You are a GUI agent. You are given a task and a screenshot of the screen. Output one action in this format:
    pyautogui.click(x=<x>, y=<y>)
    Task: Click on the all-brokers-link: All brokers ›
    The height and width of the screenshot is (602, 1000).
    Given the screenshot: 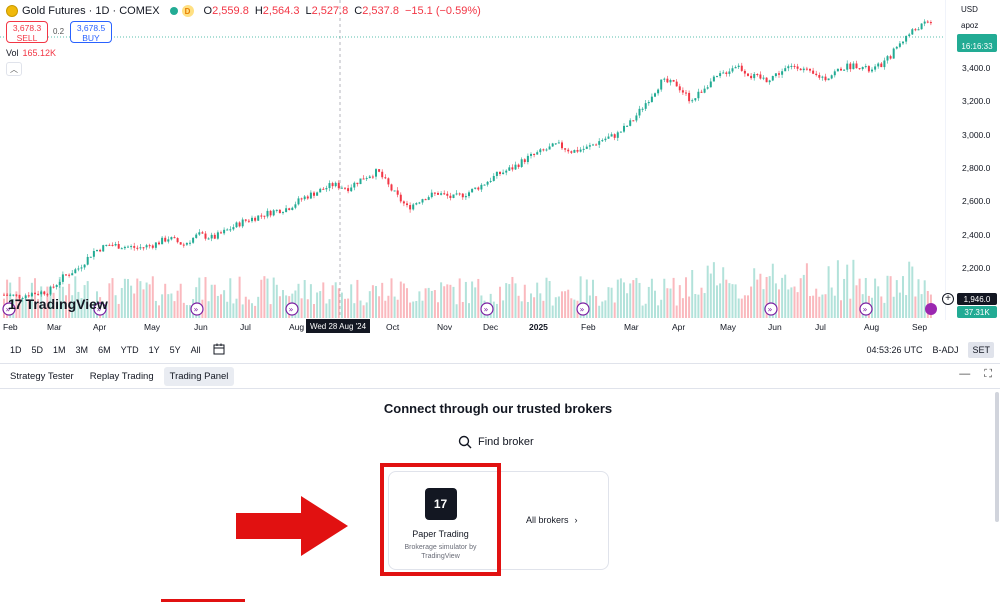 What is the action you would take?
    pyautogui.click(x=552, y=520)
    